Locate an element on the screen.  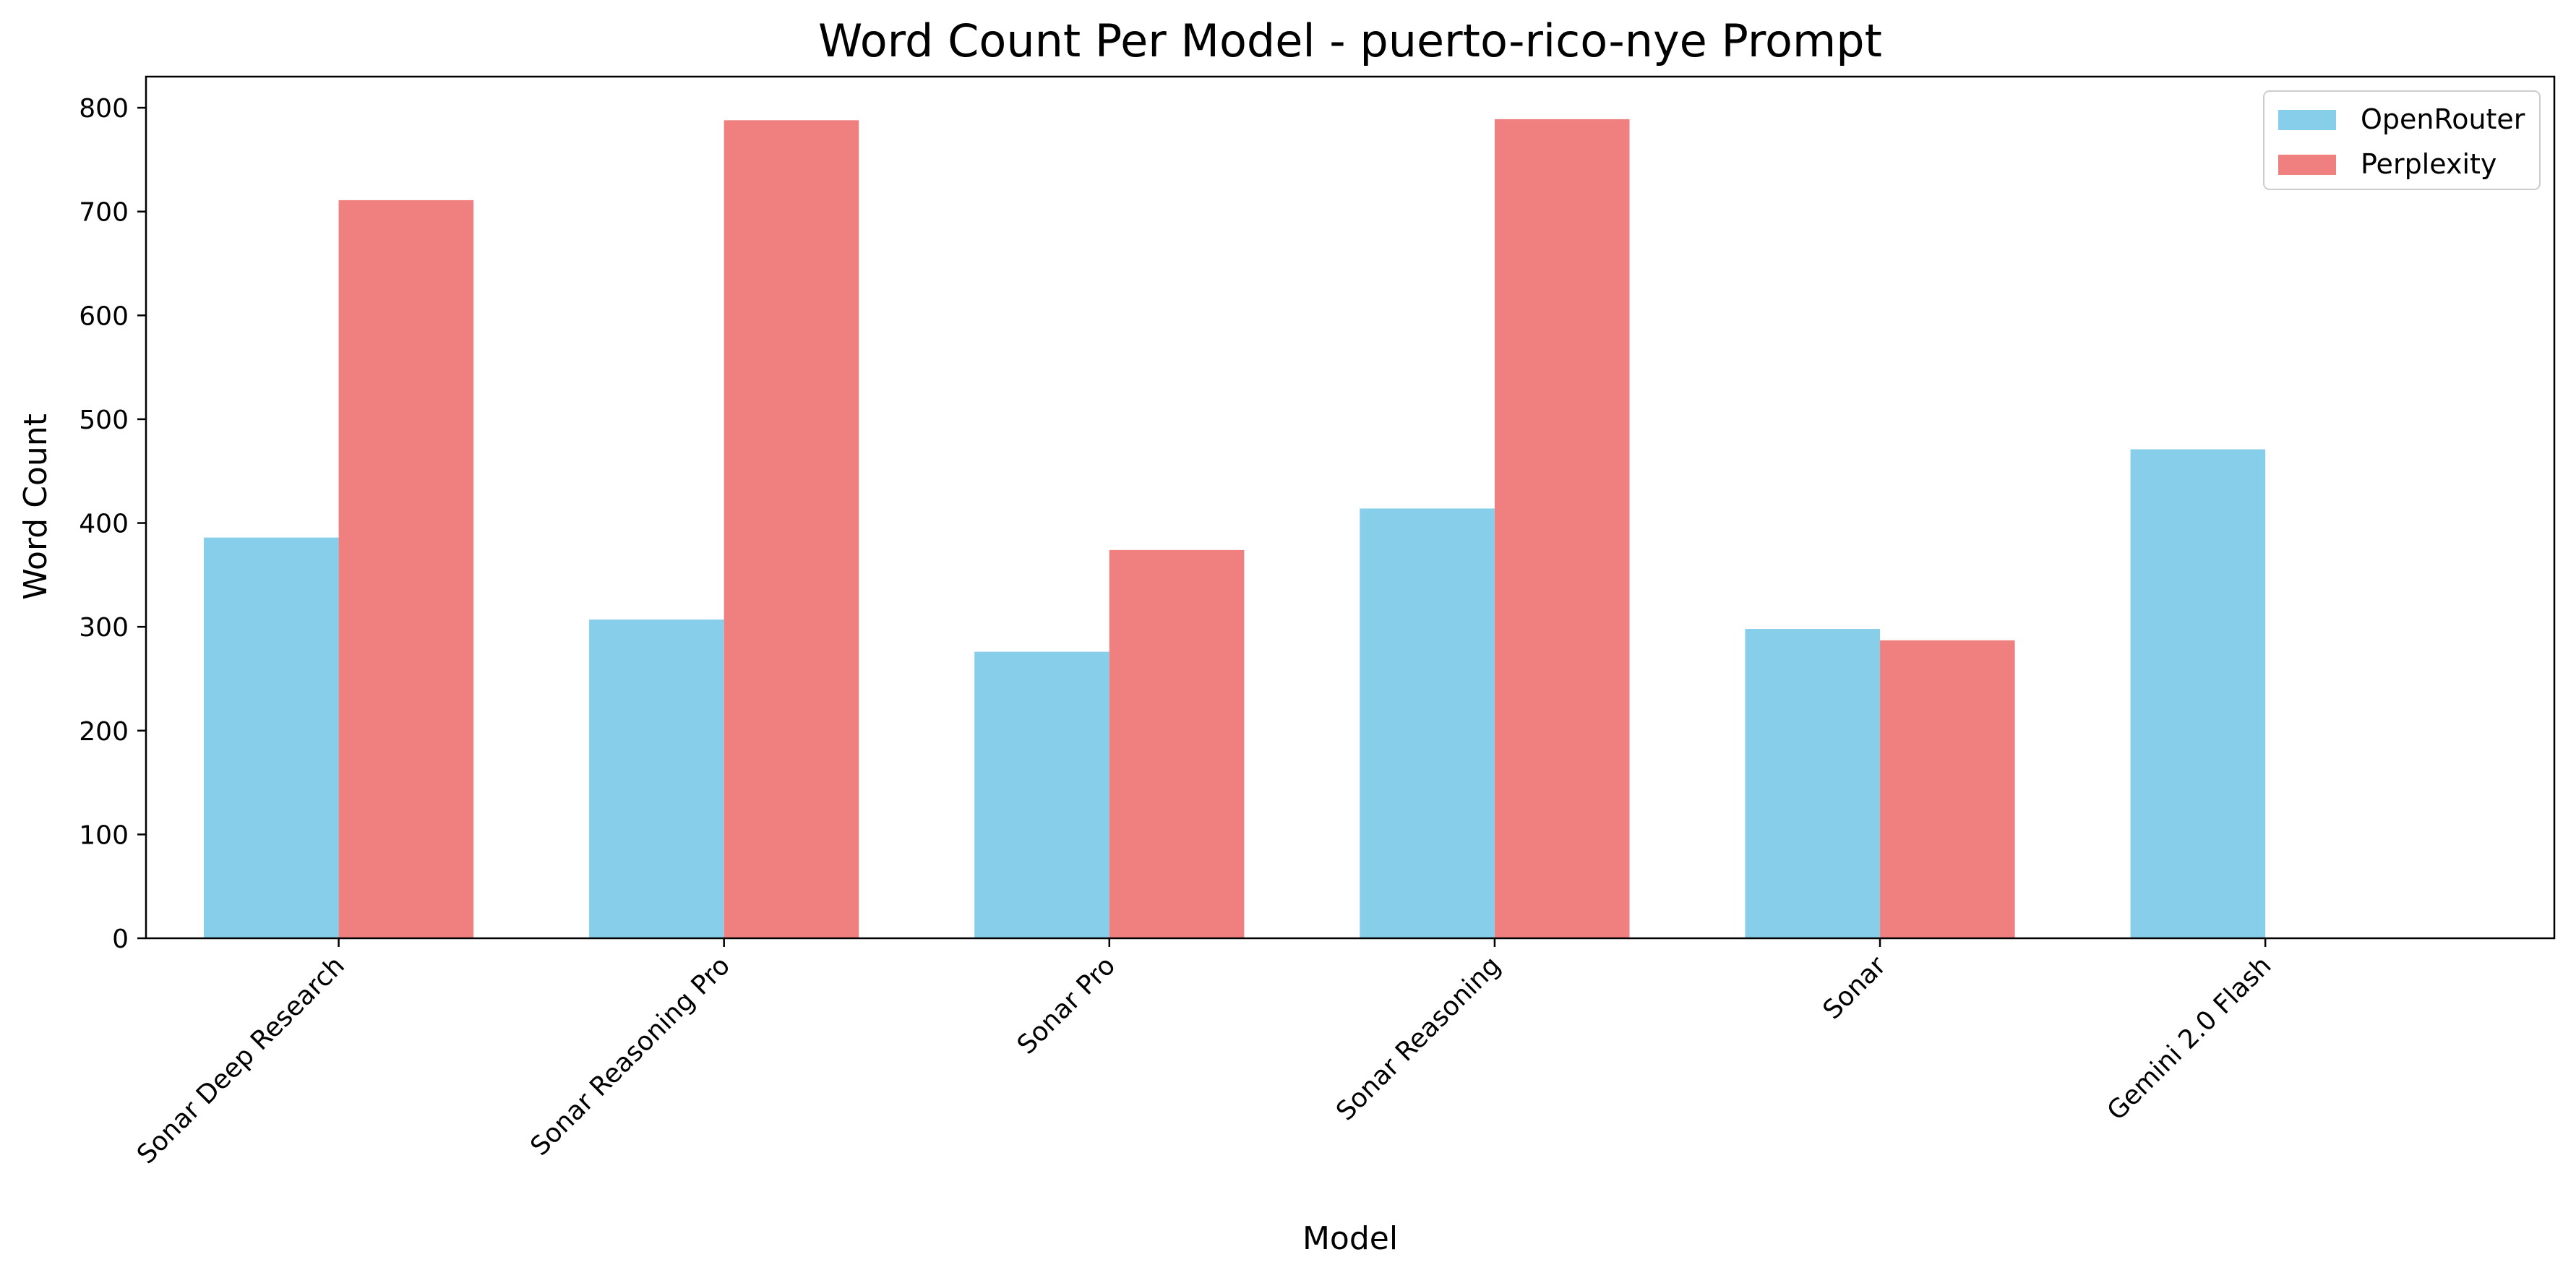
y-tick-label: 200 is located at coordinates (104, 732).